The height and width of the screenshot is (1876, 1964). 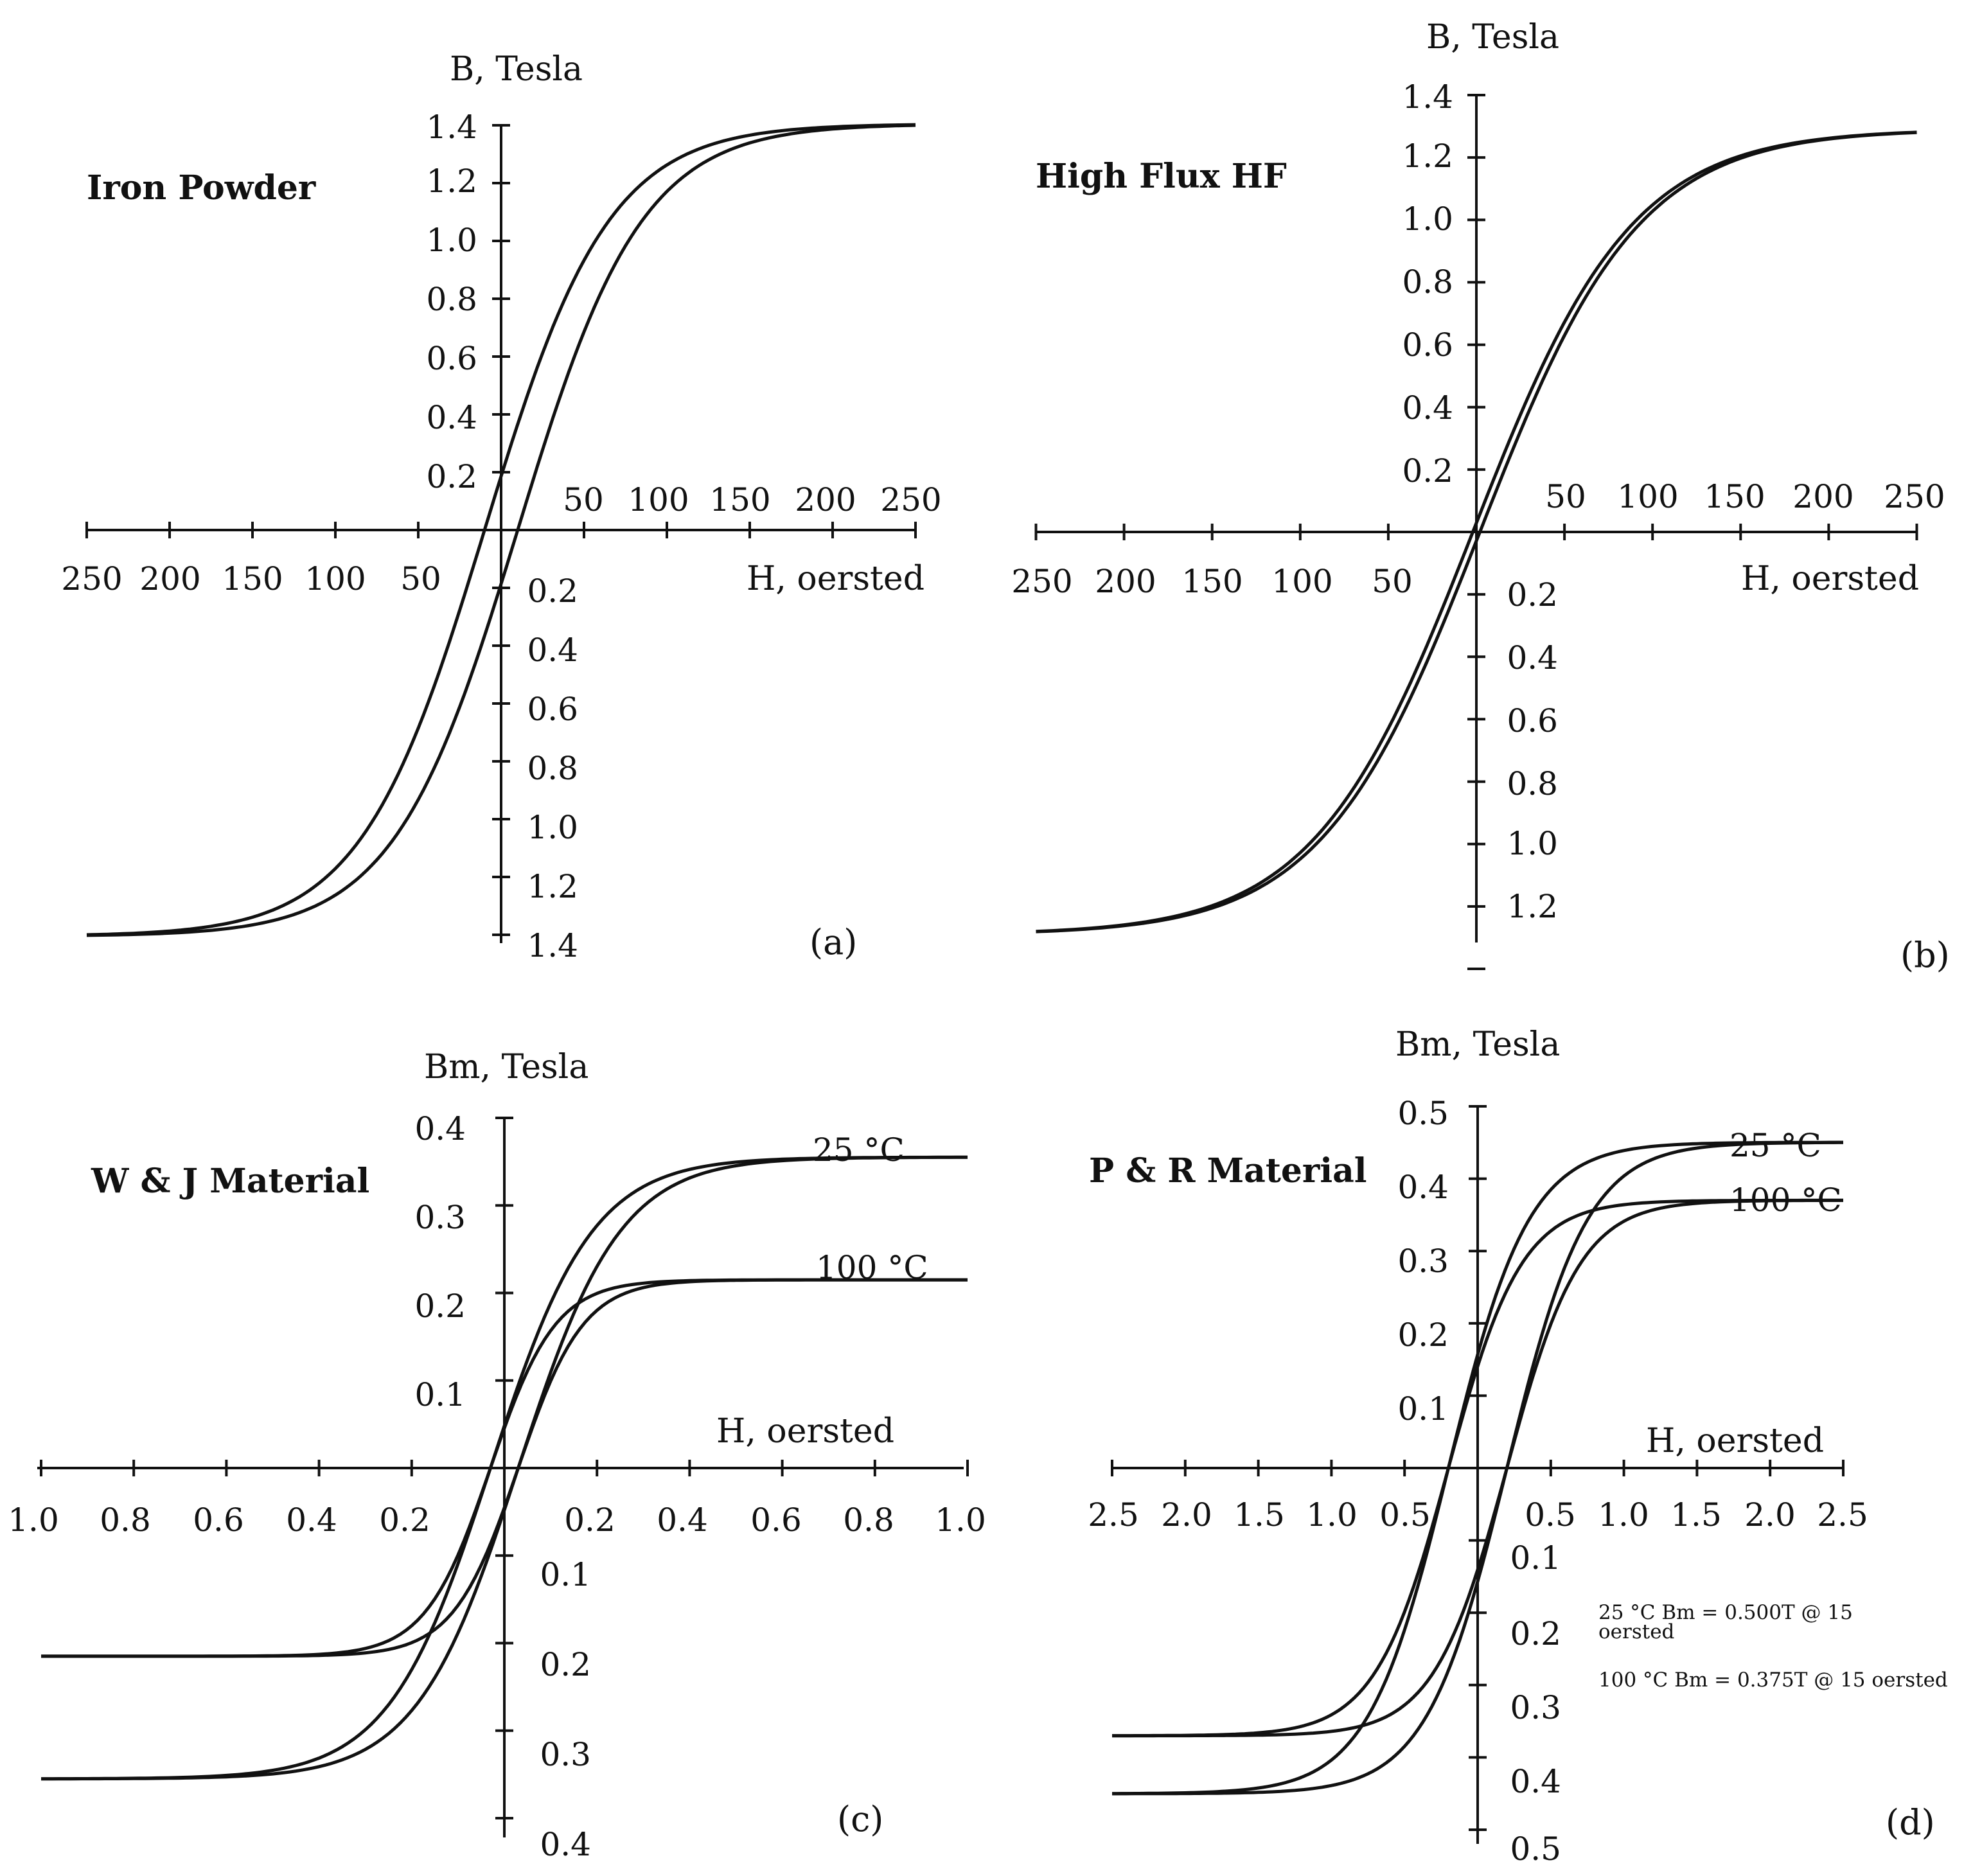 What do you see at coordinates (1725, 1612) in the screenshot?
I see `panel-d-note-line1: 25 °C Bm = 0.500T @ 15` at bounding box center [1725, 1612].